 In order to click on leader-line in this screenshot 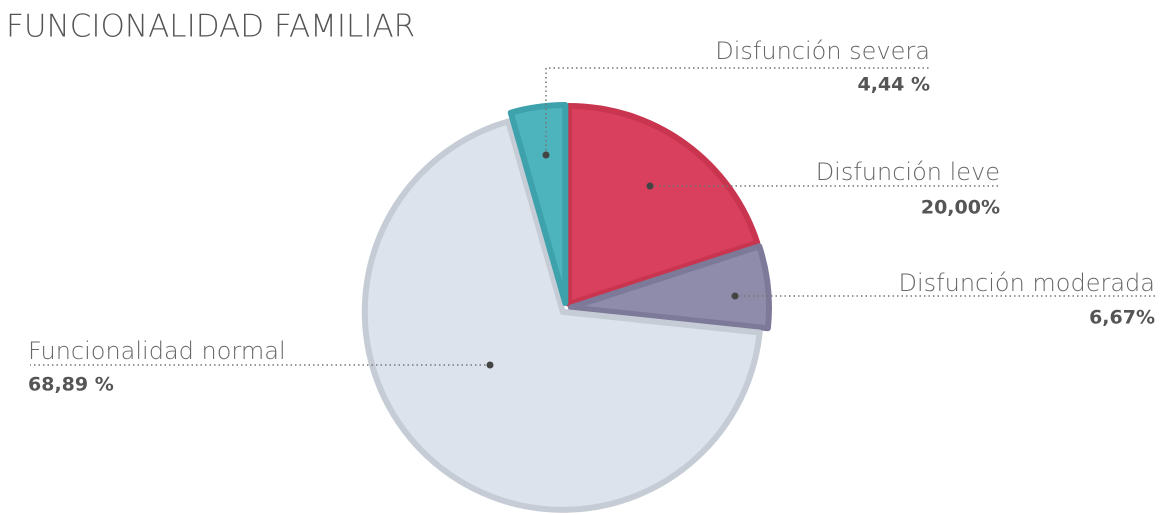, I will do `click(737, 111)`.